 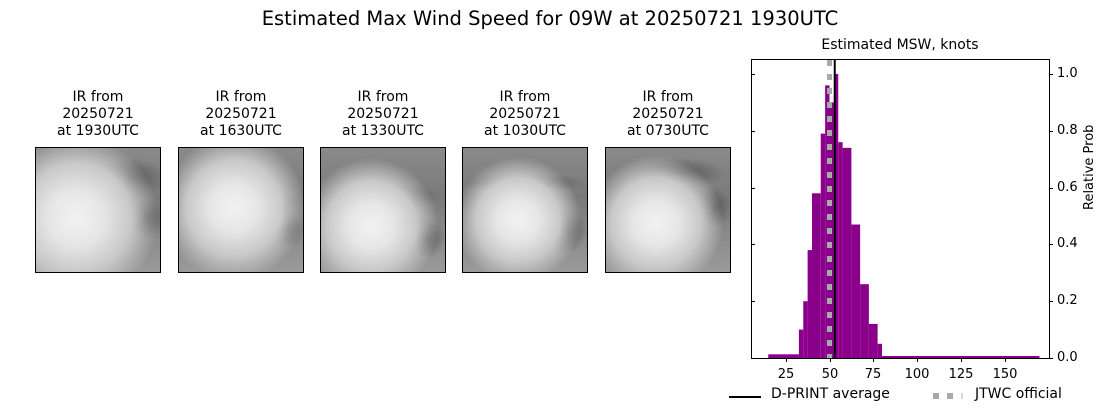 What do you see at coordinates (830, 374) in the screenshot?
I see `x-tick-label: 50` at bounding box center [830, 374].